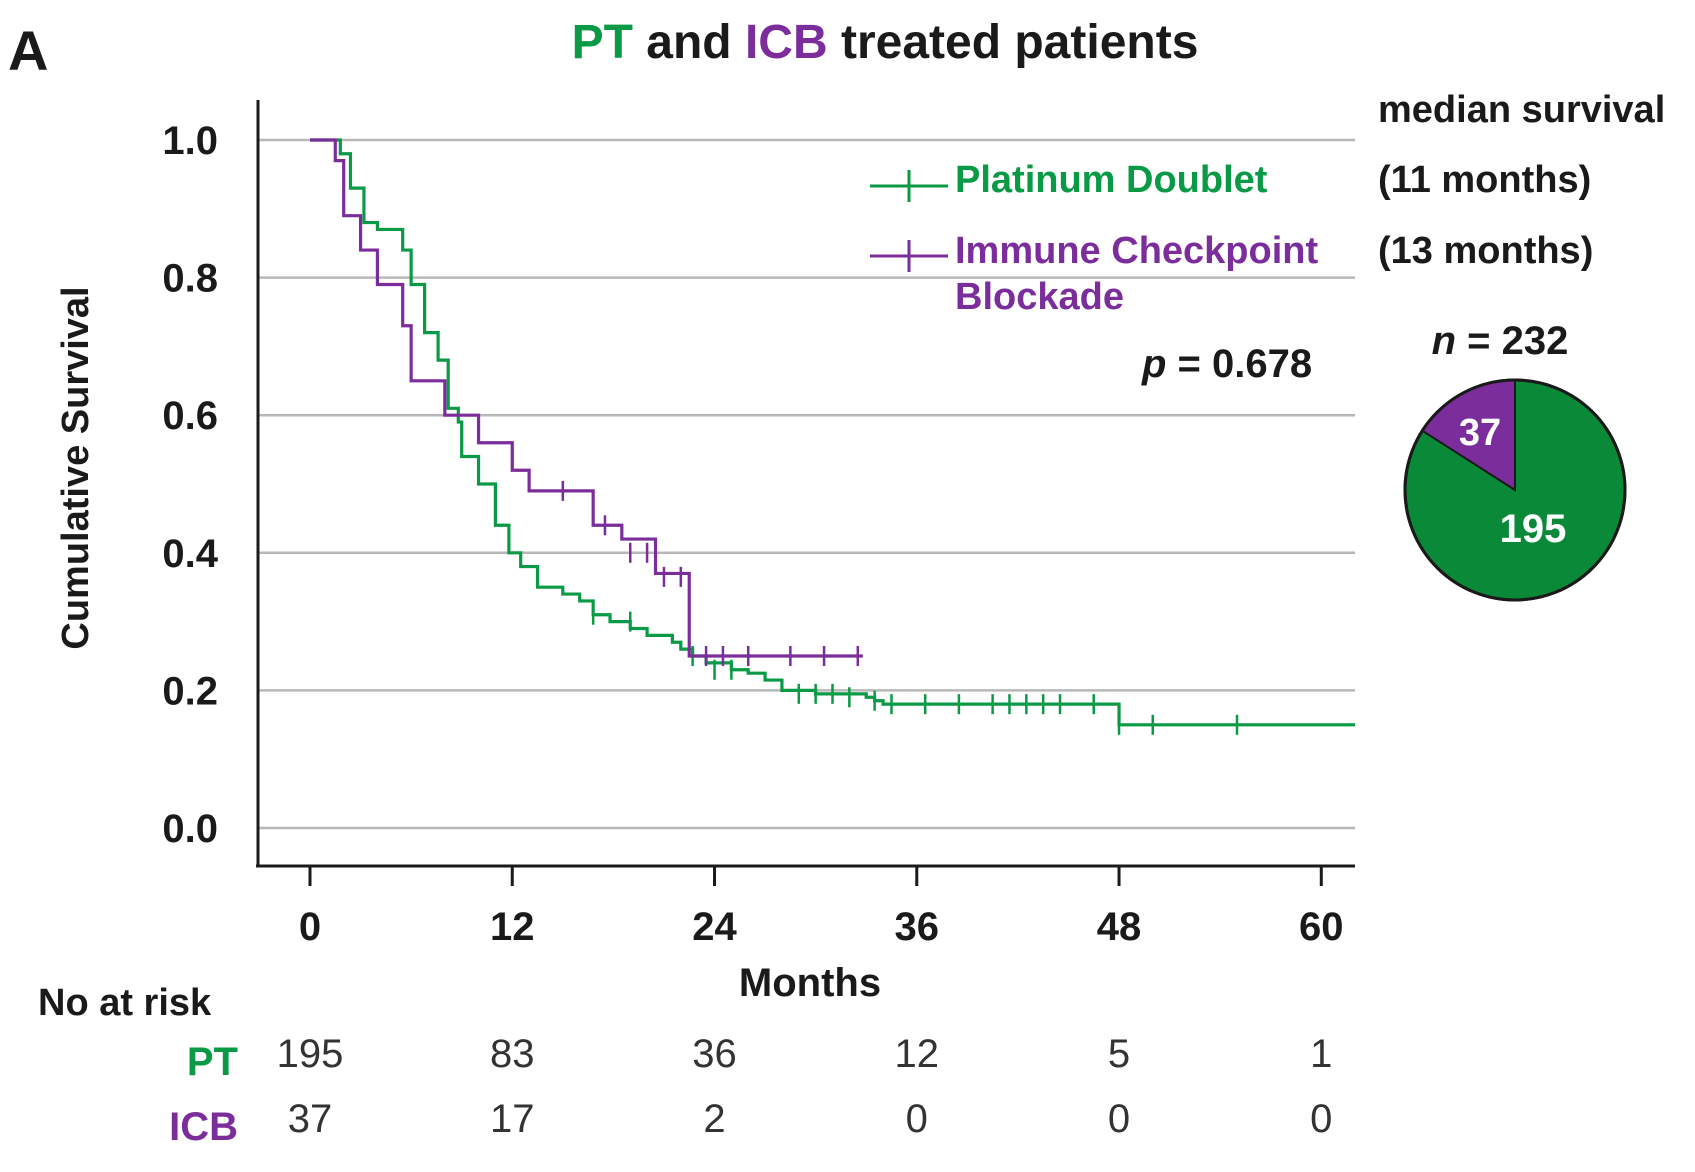 Image resolution: width=1695 pixels, height=1172 pixels. I want to click on y-tick-labels: 0.0 0.2 0.4 0.6 0.8 1.0, so click(190, 485).